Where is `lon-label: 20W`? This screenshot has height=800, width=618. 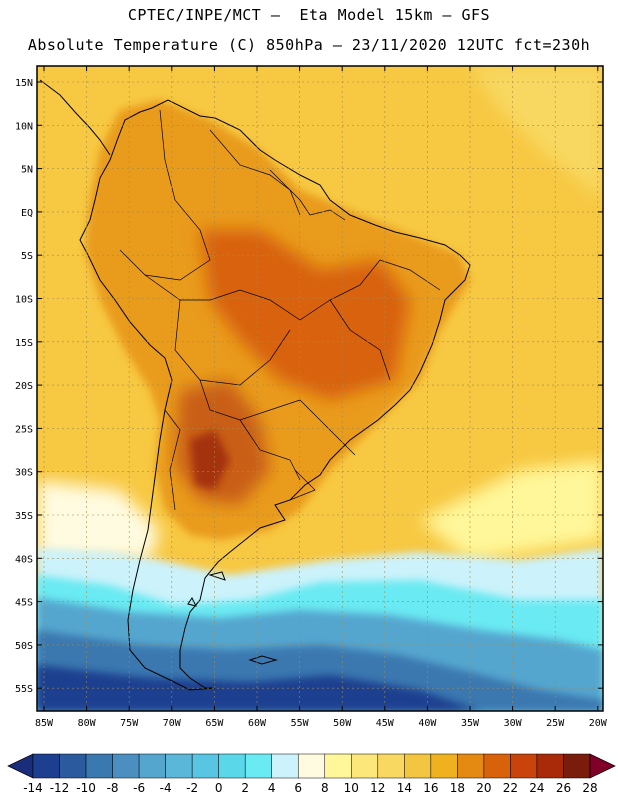
lon-label: 20W is located at coordinates (598, 723).